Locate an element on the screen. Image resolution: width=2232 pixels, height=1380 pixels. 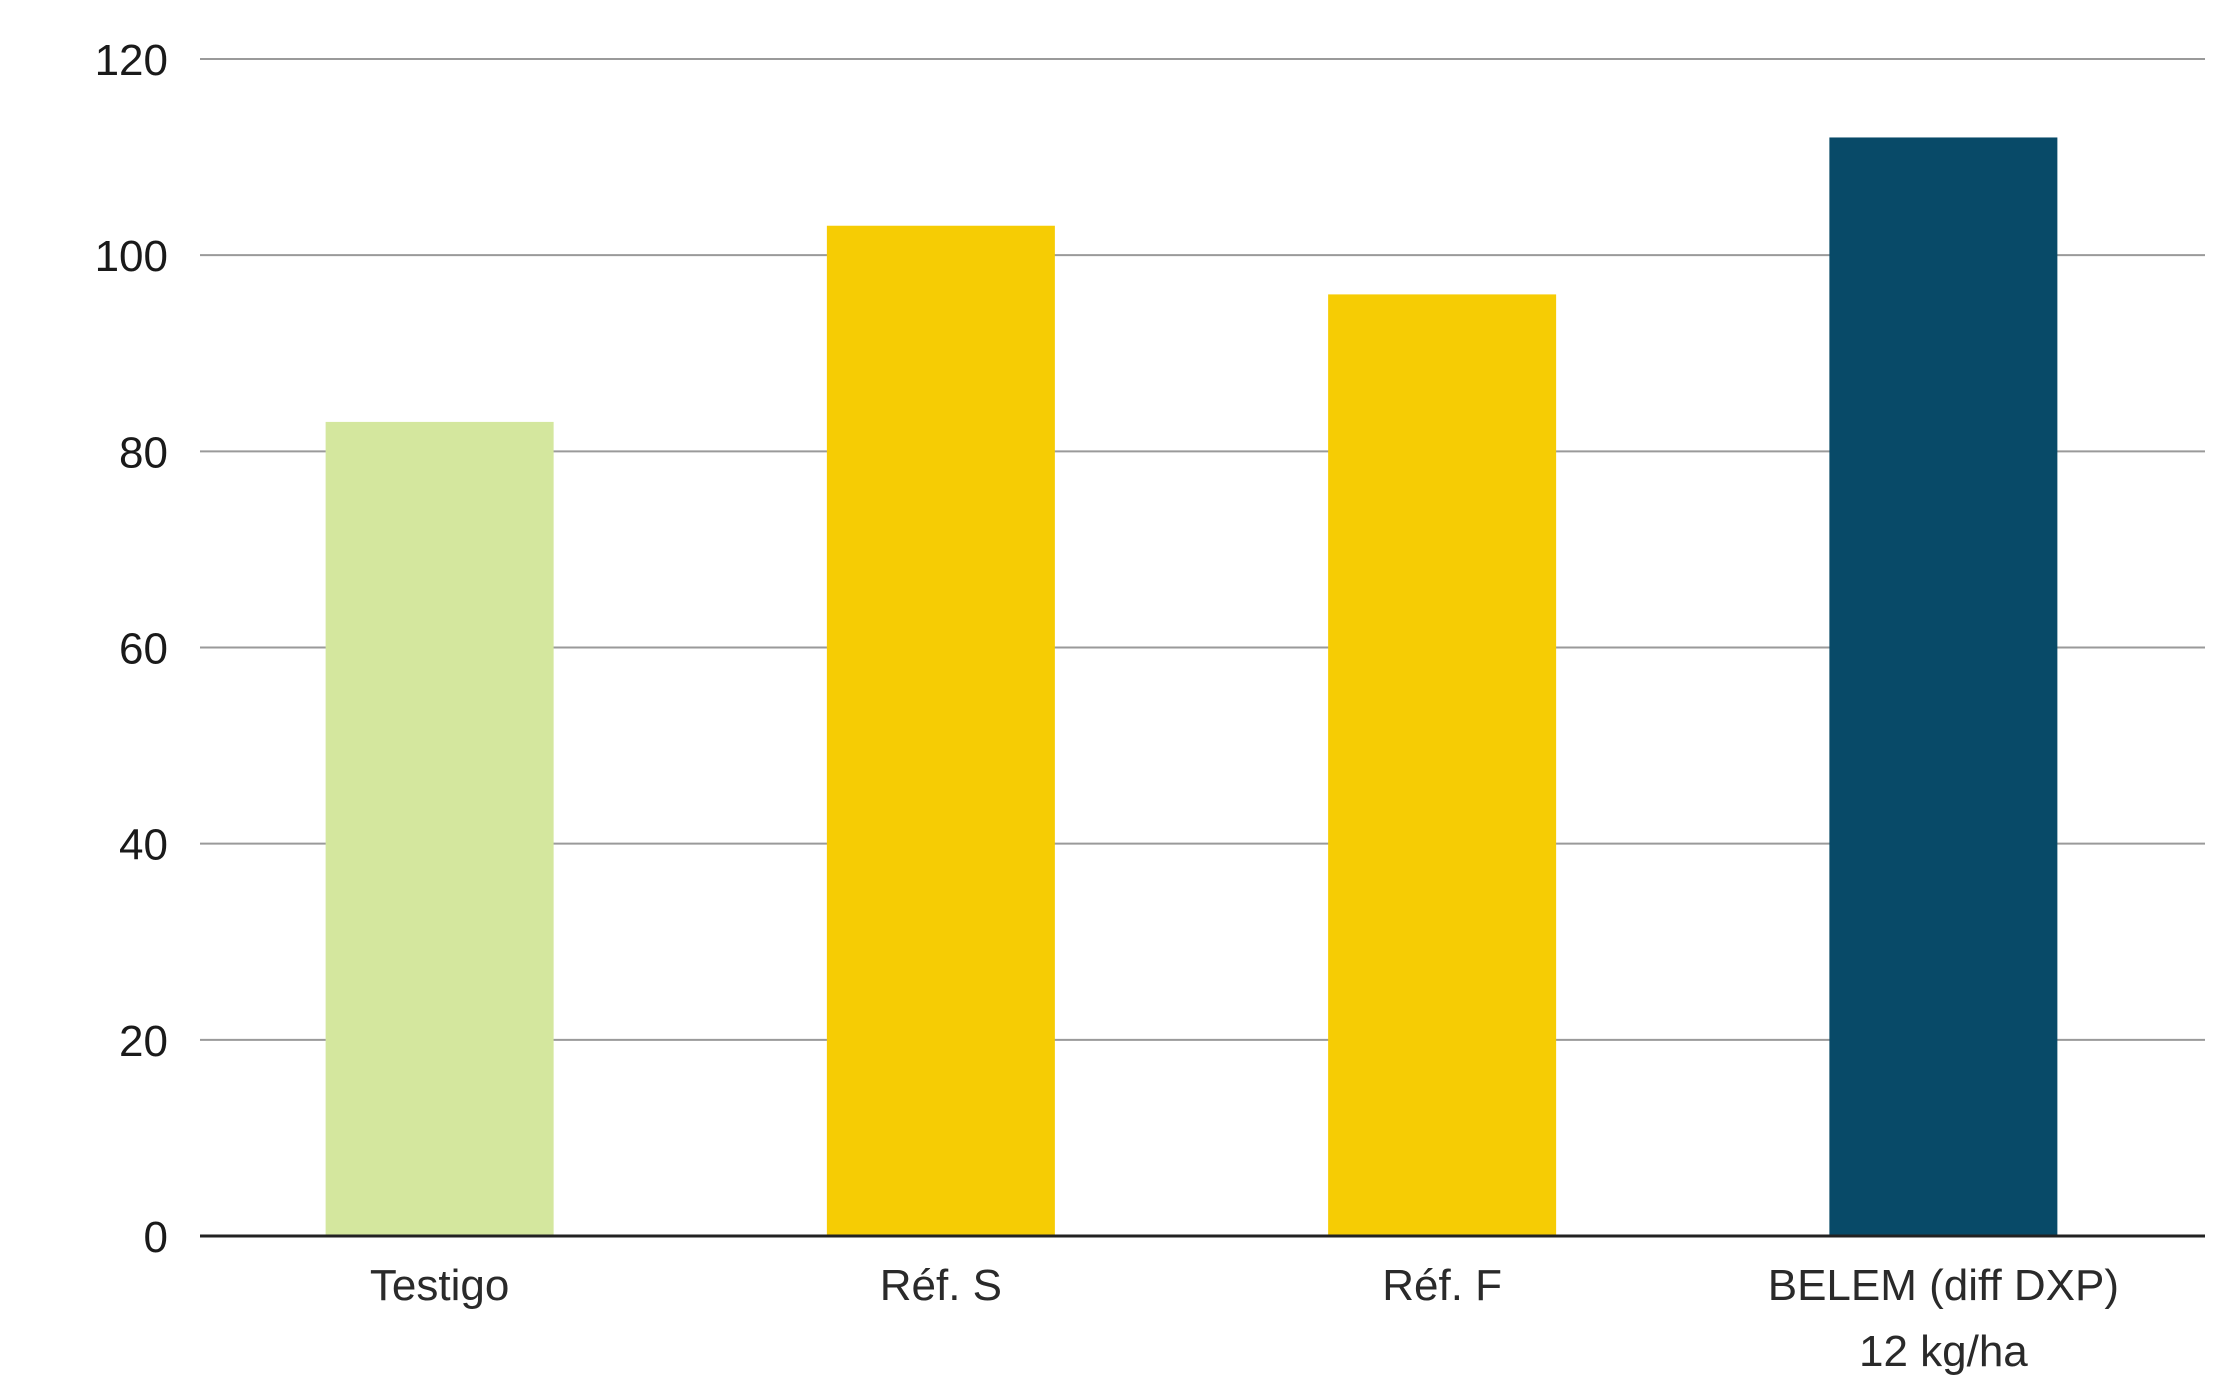
y-tick-label-40: 40 is located at coordinates (143, 845).